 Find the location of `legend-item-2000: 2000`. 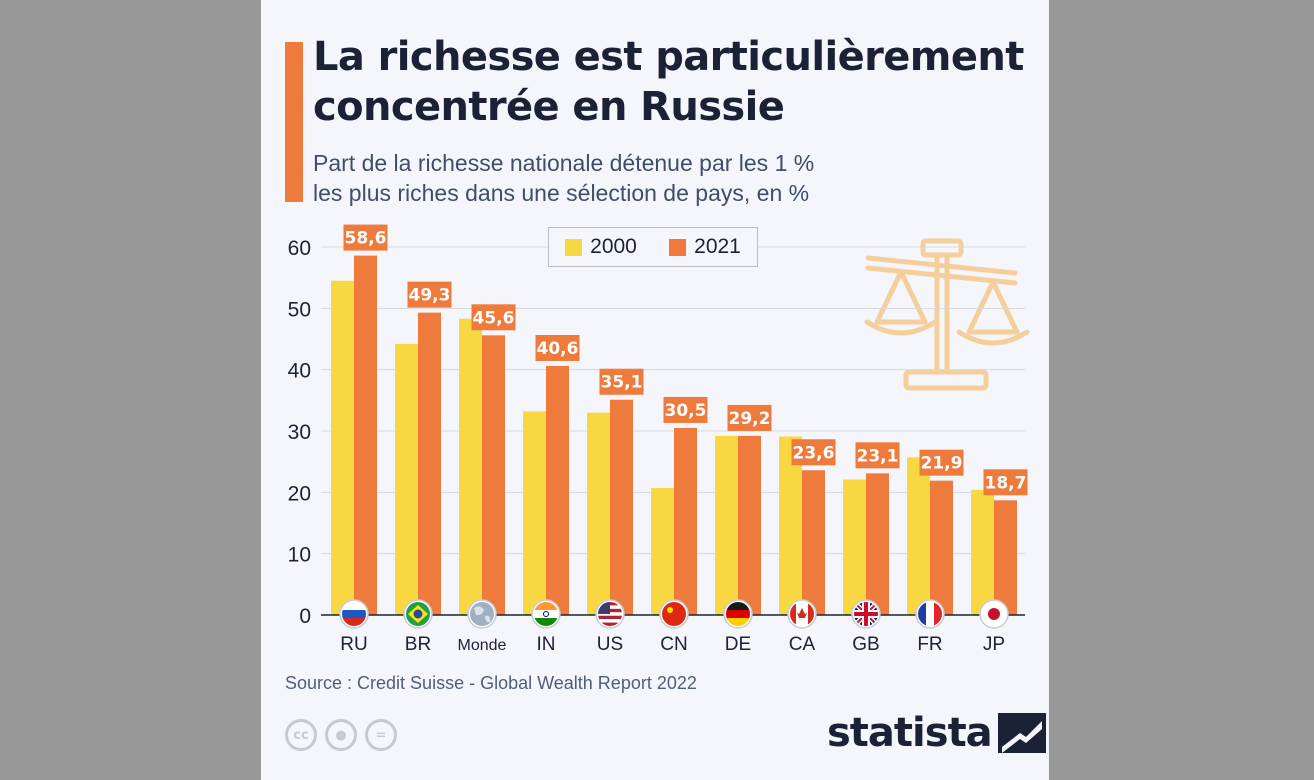

legend-item-2000: 2000 is located at coordinates (601, 247).